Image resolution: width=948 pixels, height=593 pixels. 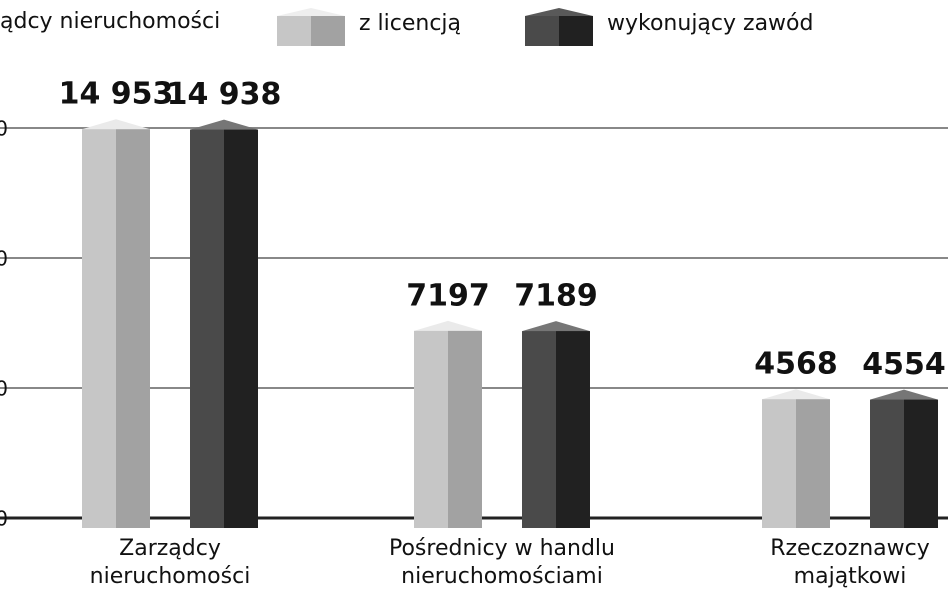 What do you see at coordinates (4, 129) in the screenshot?
I see `y-tick-label: 15000` at bounding box center [4, 129].